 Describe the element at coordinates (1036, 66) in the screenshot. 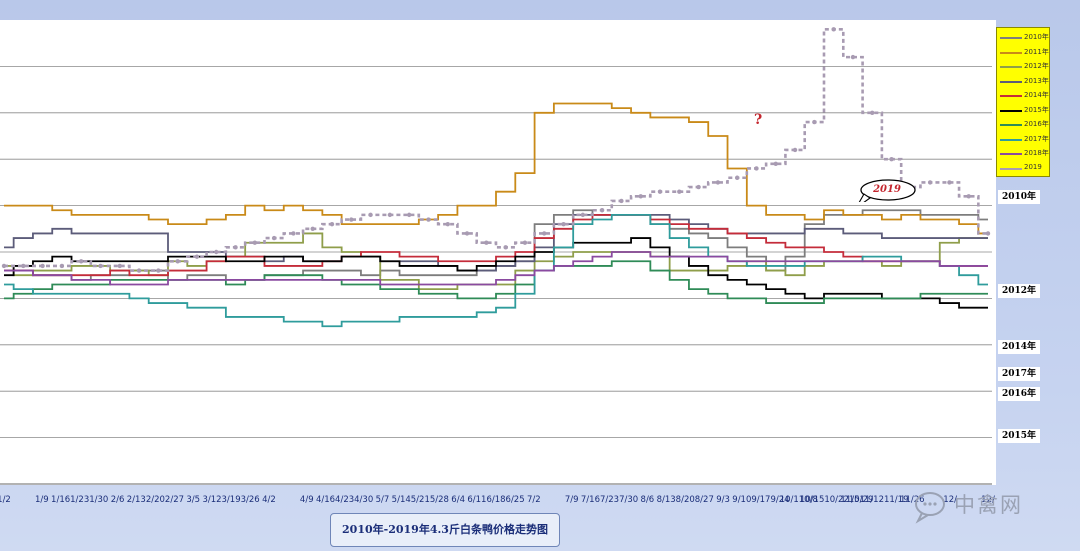

I see `legend-label: 2012年` at that location.